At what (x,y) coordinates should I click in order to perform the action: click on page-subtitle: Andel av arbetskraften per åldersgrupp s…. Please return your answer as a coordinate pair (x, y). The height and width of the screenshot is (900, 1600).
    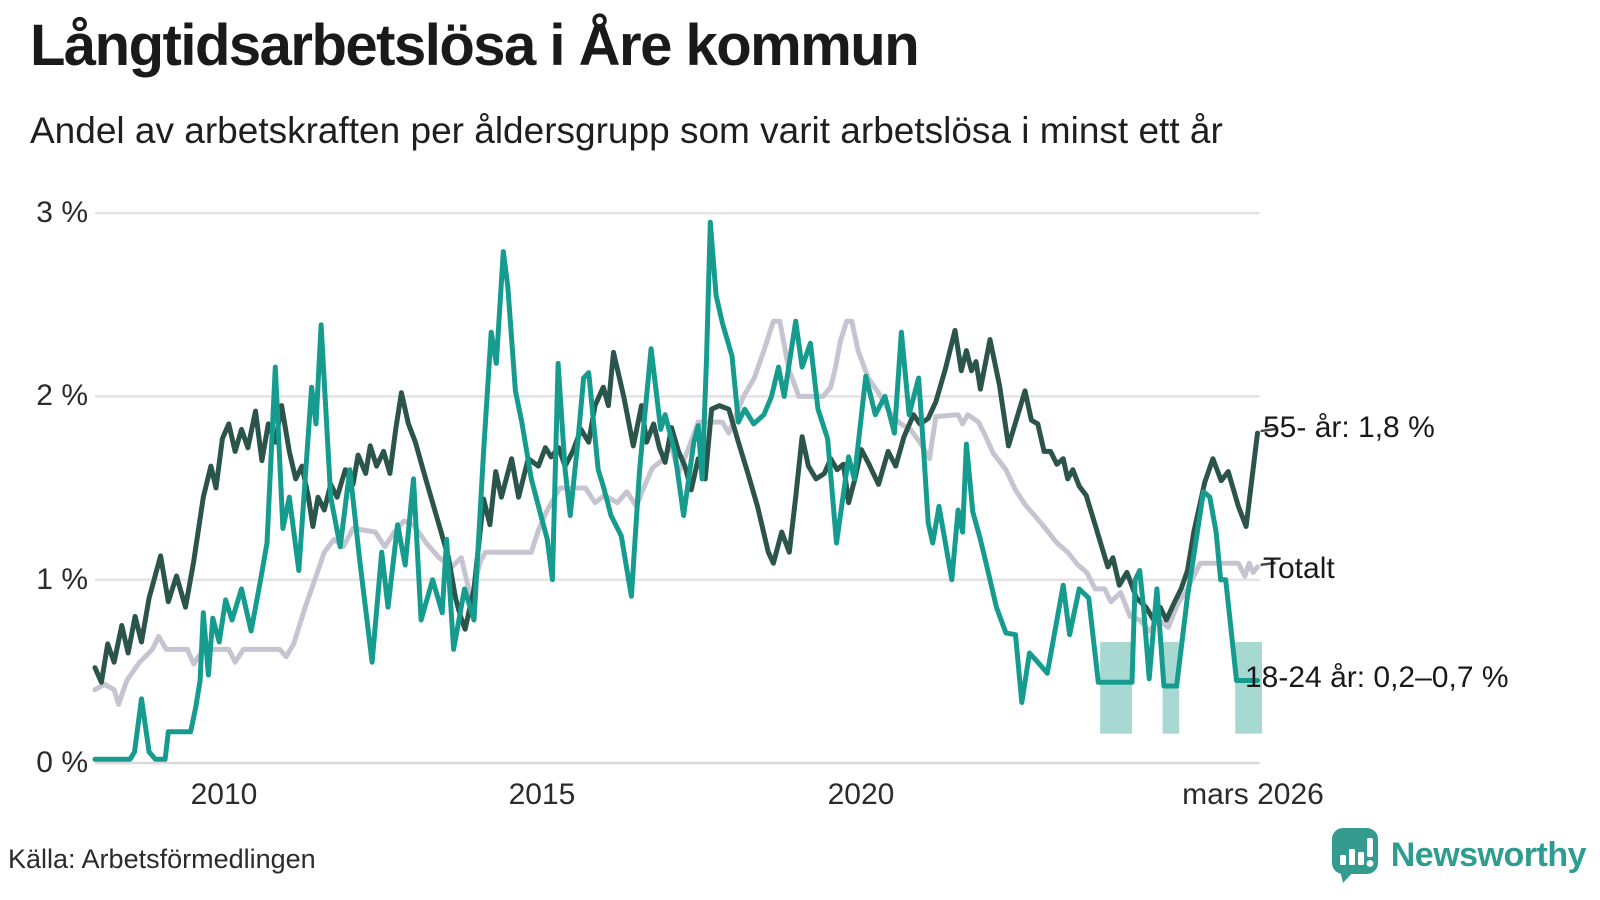
    Looking at the image, I should click on (626, 130).